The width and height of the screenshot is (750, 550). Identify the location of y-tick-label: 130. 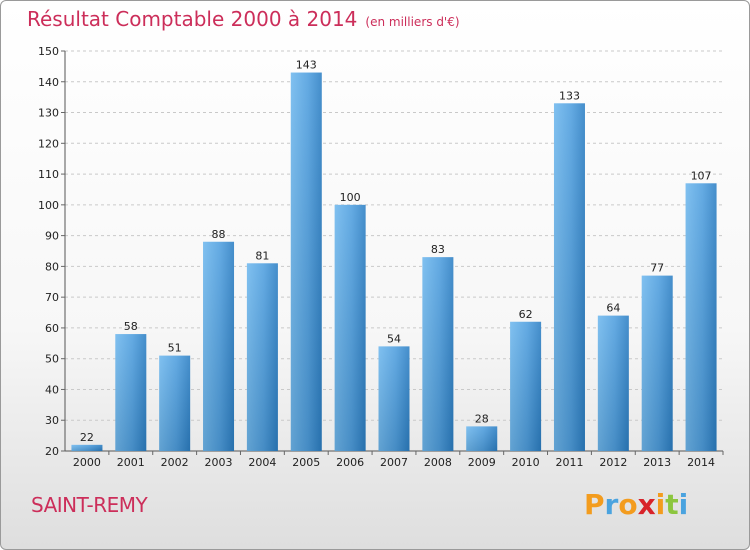
(48, 113).